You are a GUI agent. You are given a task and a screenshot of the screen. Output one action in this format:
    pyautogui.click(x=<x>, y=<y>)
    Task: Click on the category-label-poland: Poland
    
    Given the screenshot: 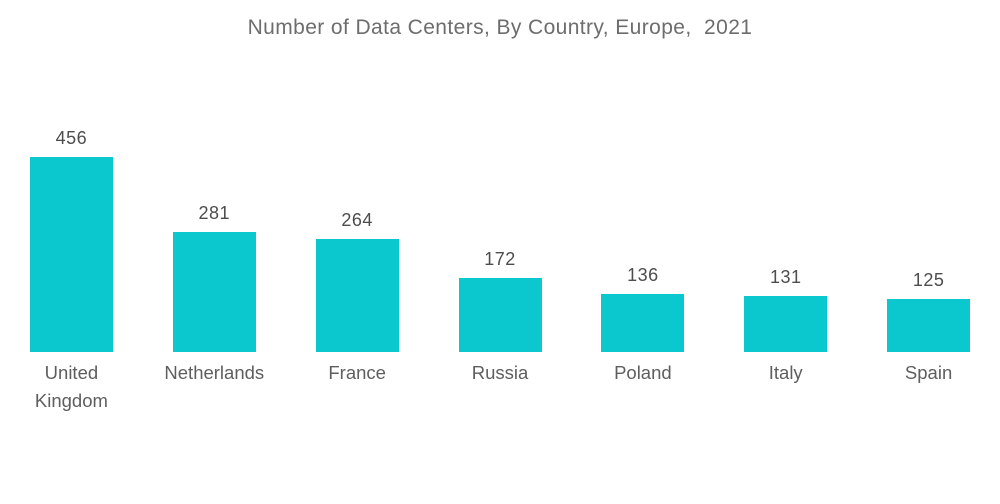 What is the action you would take?
    pyautogui.click(x=643, y=372)
    